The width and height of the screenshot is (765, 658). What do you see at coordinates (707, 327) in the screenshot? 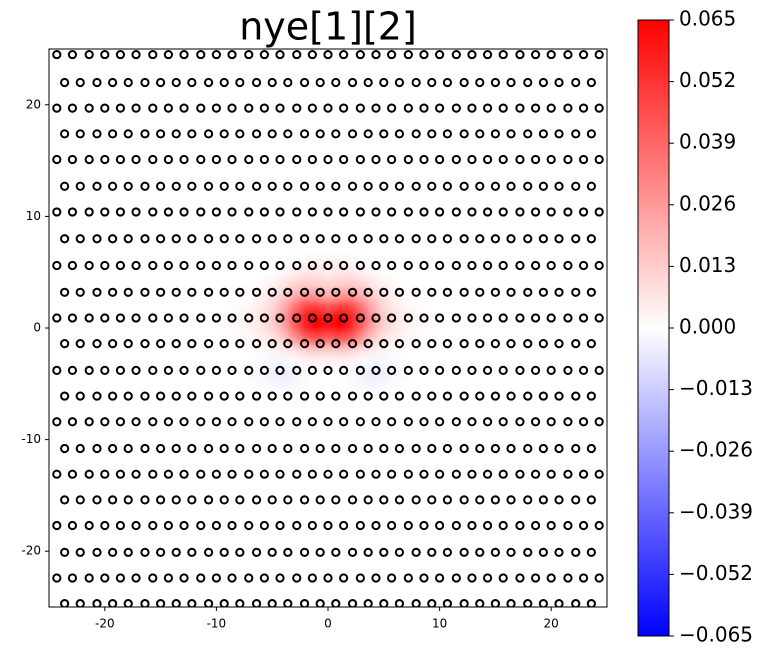
I see `colorbar-tick-label: 0.000` at bounding box center [707, 327].